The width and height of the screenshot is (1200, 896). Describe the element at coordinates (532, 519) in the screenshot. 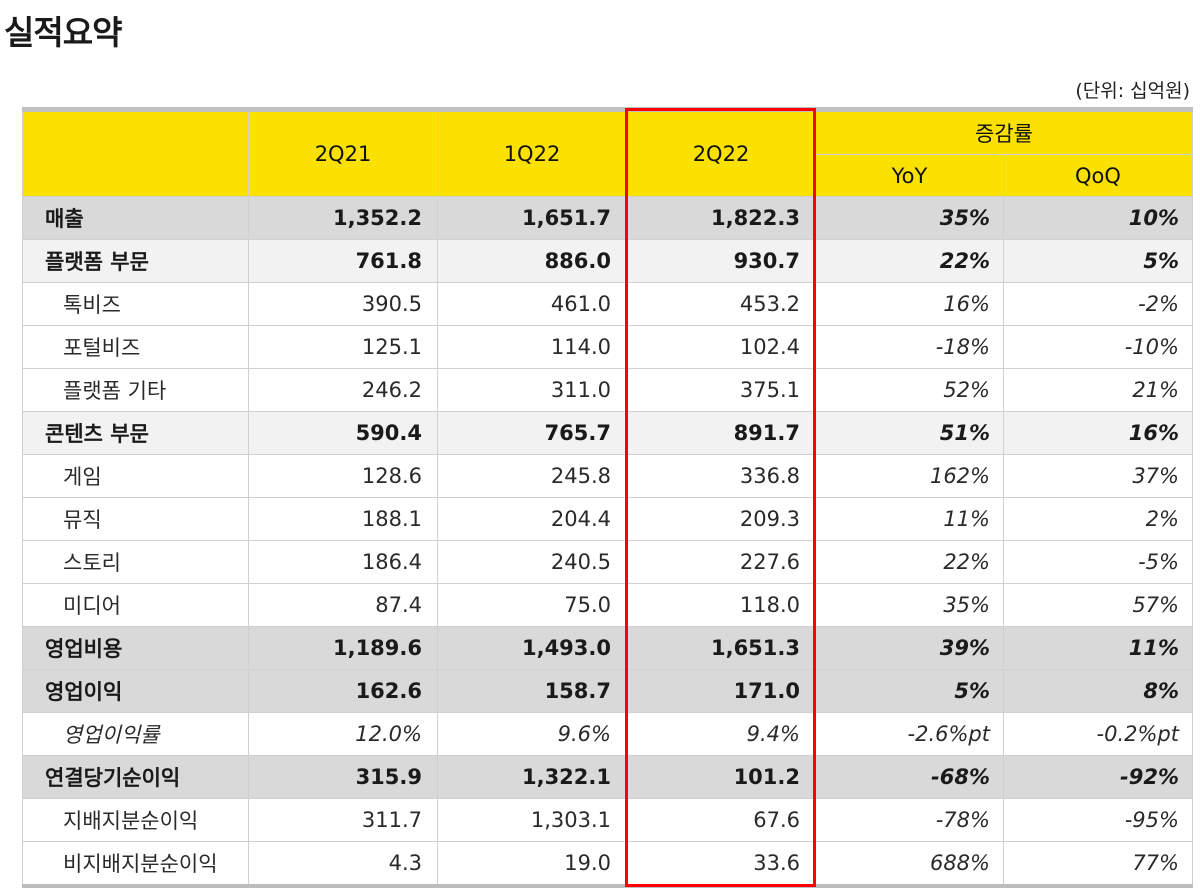

I see `cell-1q22: 204.4` at that location.